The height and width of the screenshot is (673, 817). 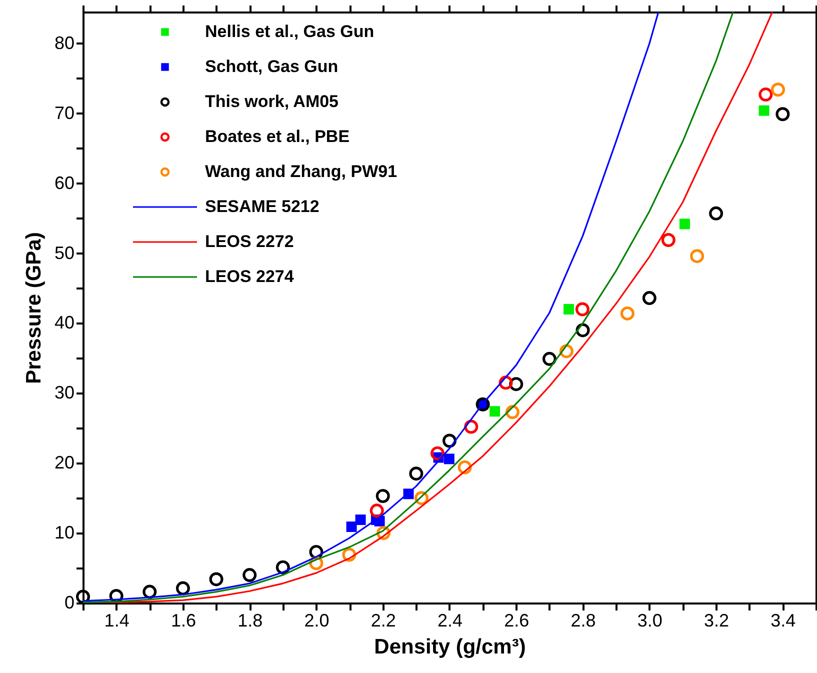 I want to click on x-tick-label: 3.2, so click(x=717, y=620).